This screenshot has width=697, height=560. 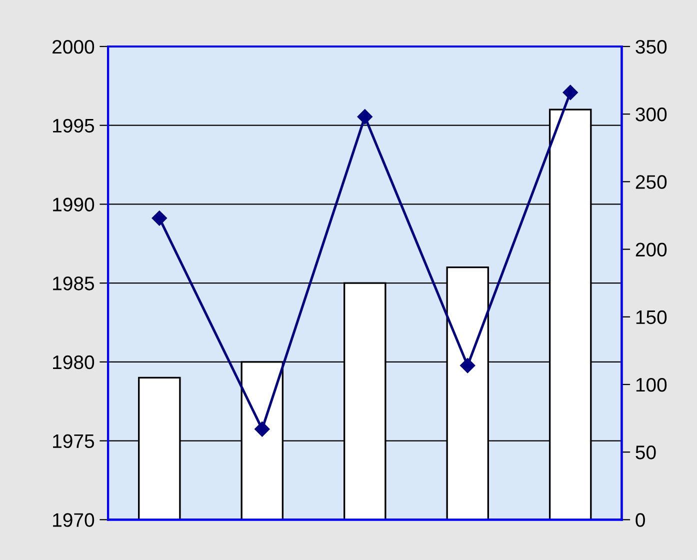 What do you see at coordinates (73, 362) in the screenshot?
I see `y-tick-label: 1980` at bounding box center [73, 362].